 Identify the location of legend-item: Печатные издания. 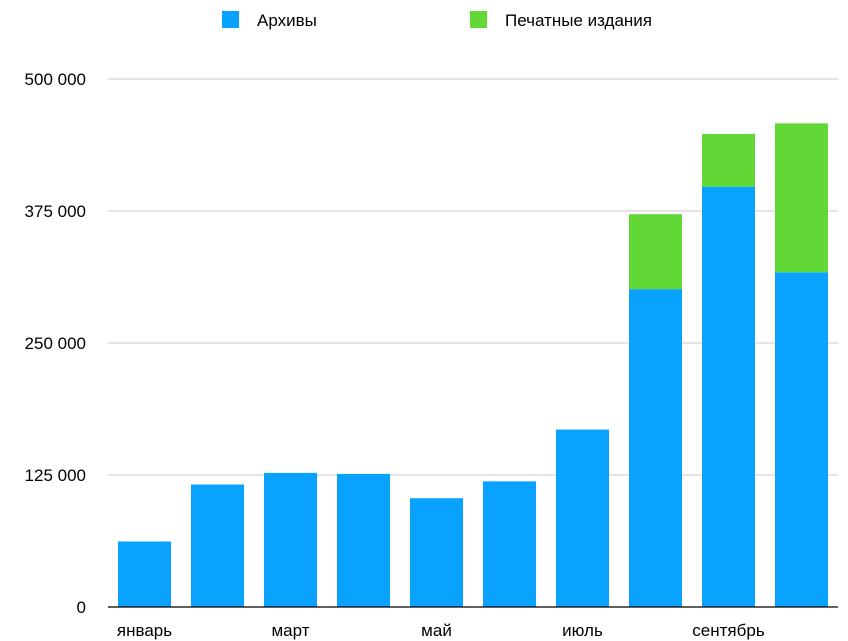
(561, 20).